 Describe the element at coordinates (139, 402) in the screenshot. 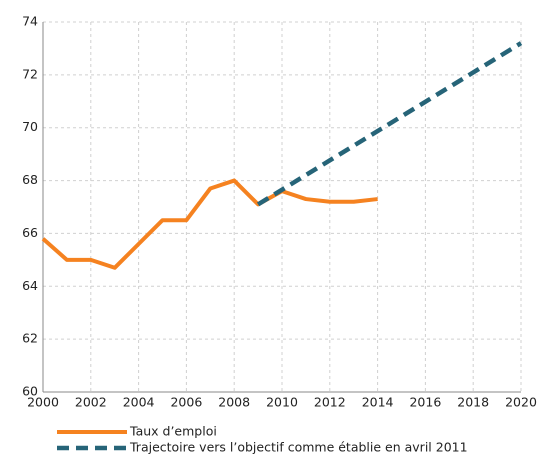

I see `x-tick-label: 2004` at that location.